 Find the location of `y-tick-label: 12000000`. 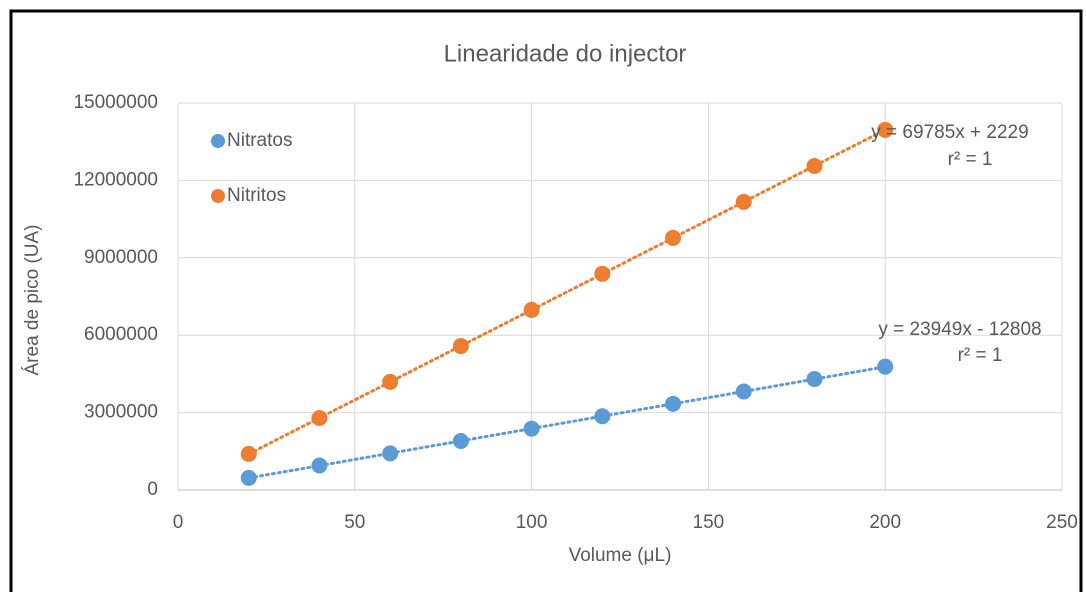

y-tick-label: 12000000 is located at coordinates (115, 179).